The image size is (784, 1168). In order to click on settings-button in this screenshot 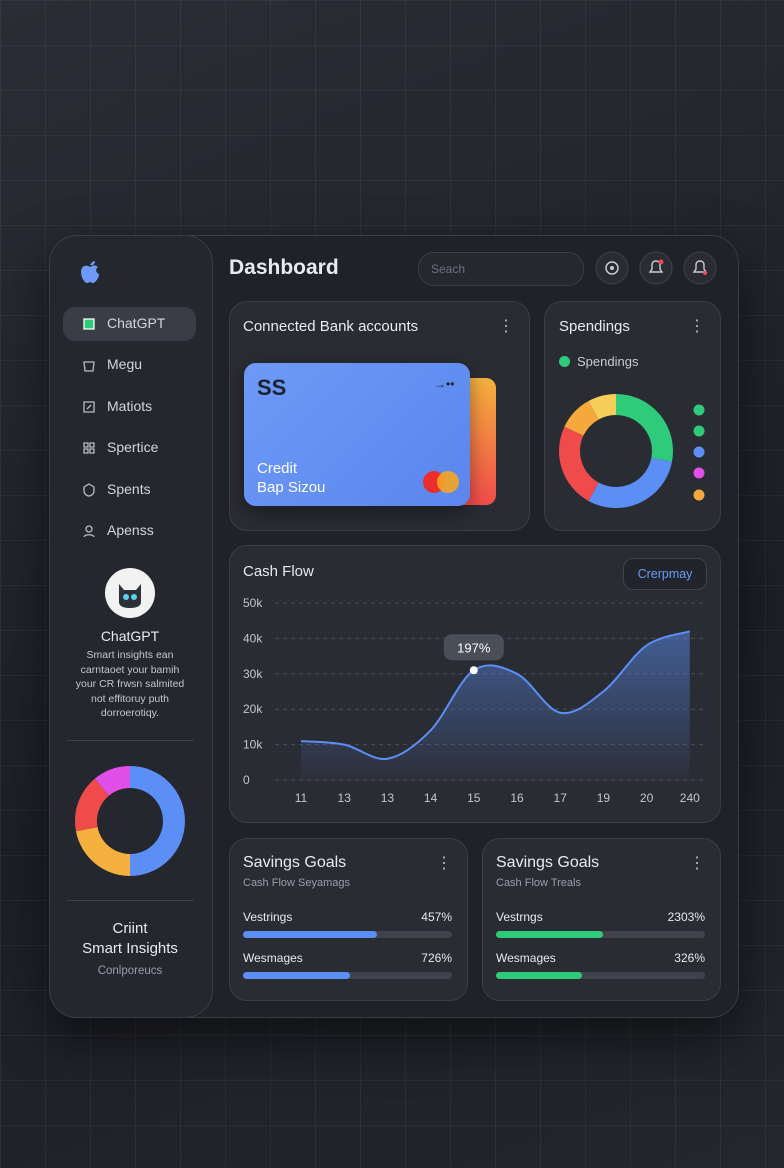, I will do `click(612, 268)`.